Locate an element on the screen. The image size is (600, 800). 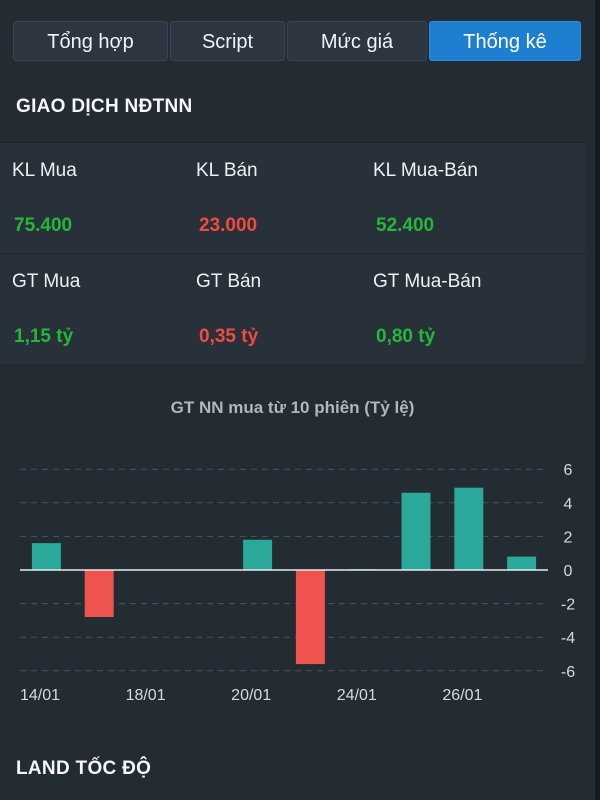
gt-mua-ban-label: GT Mua-Bán is located at coordinates (427, 281).